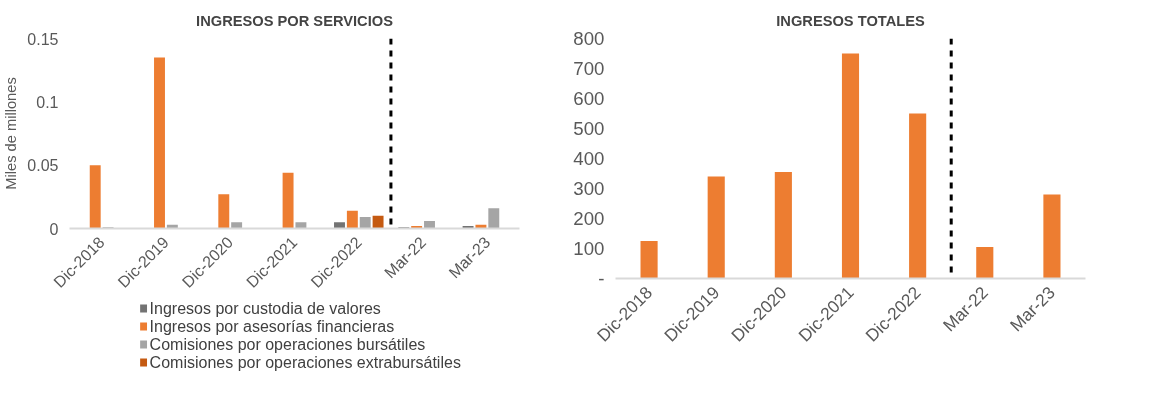  What do you see at coordinates (43, 39) in the screenshot?
I see `y-tick-label: 0.15` at bounding box center [43, 39].